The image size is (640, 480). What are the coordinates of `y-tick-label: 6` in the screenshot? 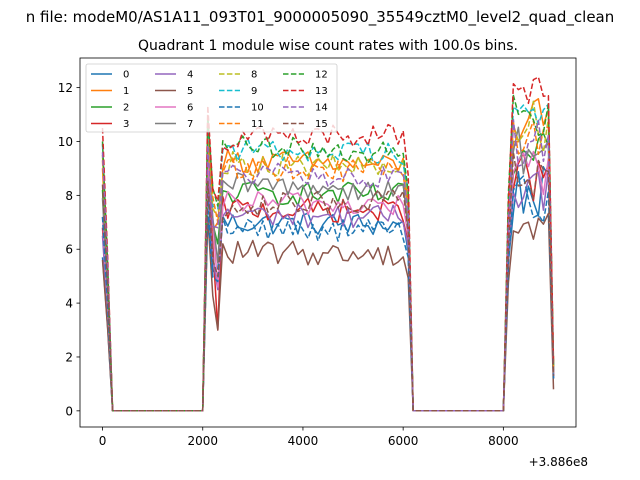 It's located at (69, 250).